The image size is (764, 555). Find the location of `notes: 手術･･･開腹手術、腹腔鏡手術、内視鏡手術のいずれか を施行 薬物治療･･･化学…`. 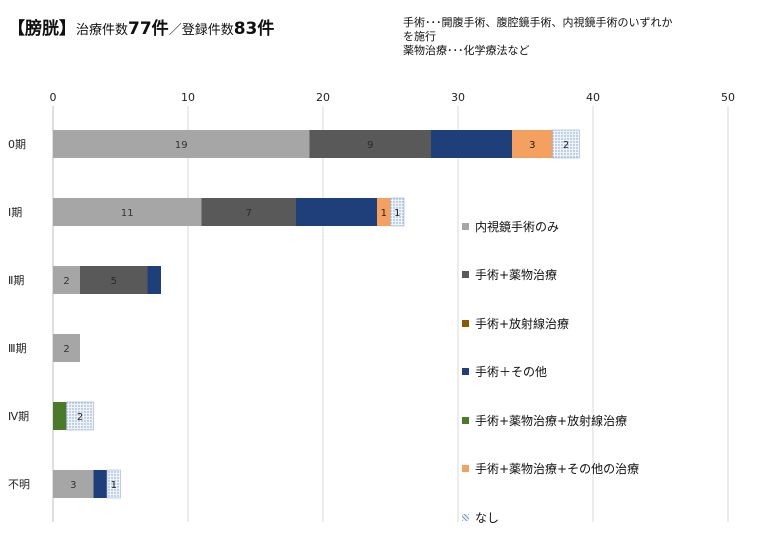

notes: 手術･･･開腹手術、腹腔鏡手術、内視鏡手術のいずれか を施行 薬物治療･･･化学… is located at coordinates (578, 37).